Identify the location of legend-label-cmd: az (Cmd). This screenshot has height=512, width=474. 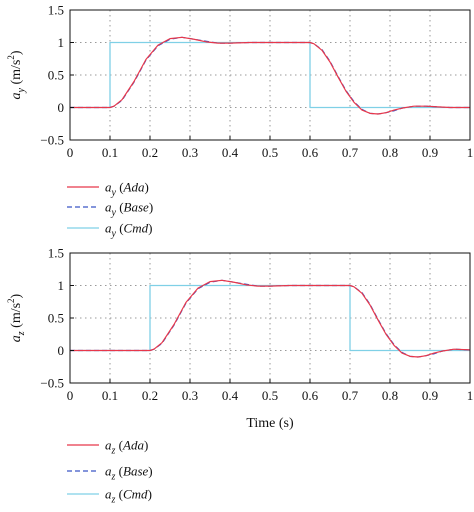
(128, 496).